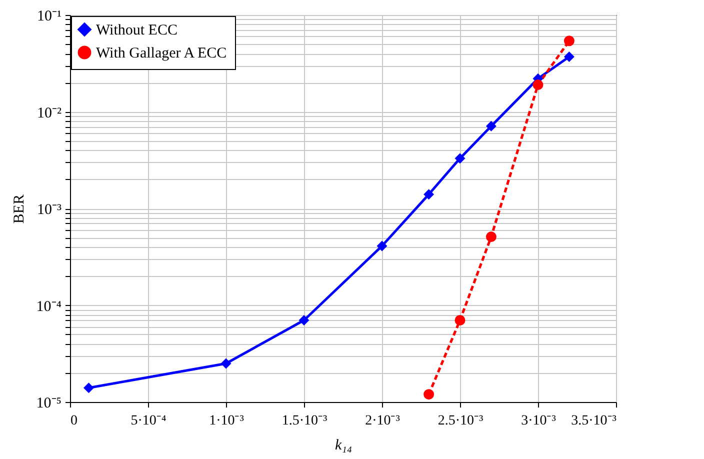 The image size is (704, 459). What do you see at coordinates (305, 421) in the screenshot?
I see `x-tick-label: 1.5·10⁻³` at bounding box center [305, 421].